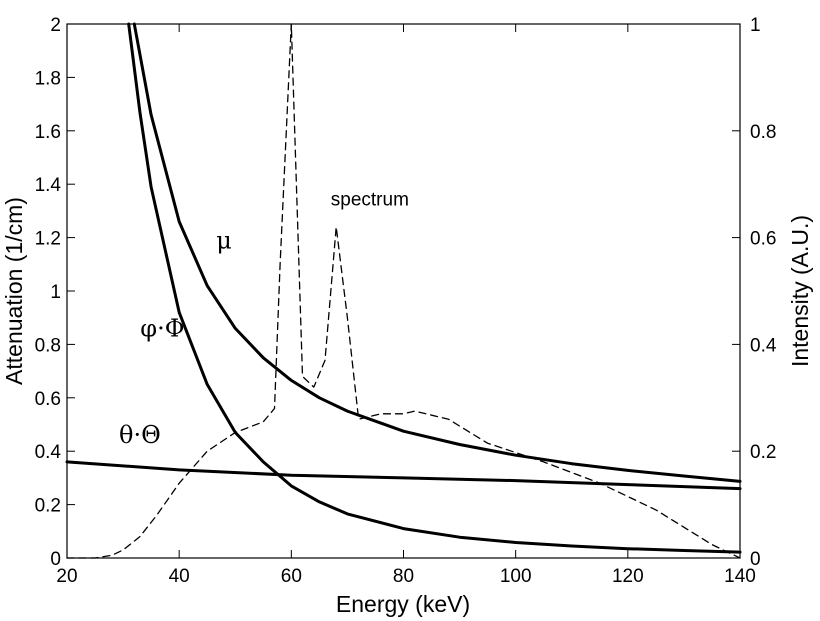 This screenshot has height=621, width=820. What do you see at coordinates (403, 475) in the screenshot?
I see `theta-curve` at bounding box center [403, 475].